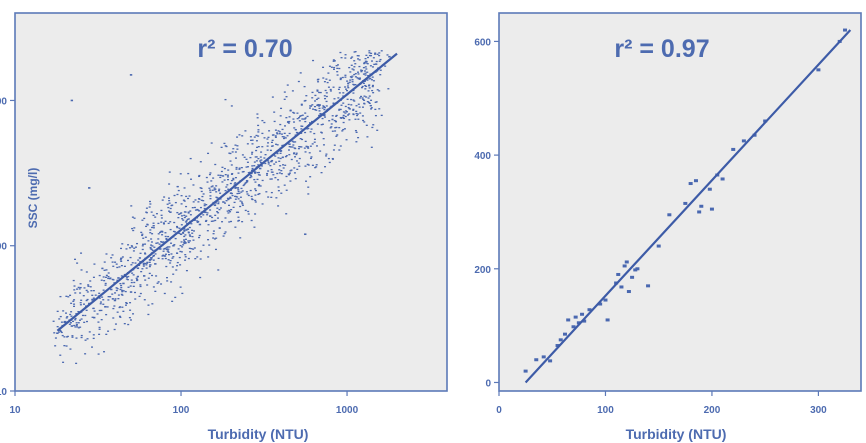 This screenshot has height=443, width=866. What do you see at coordinates (3, 392) in the screenshot?
I see `left-y-tick-label: 10` at bounding box center [3, 392].